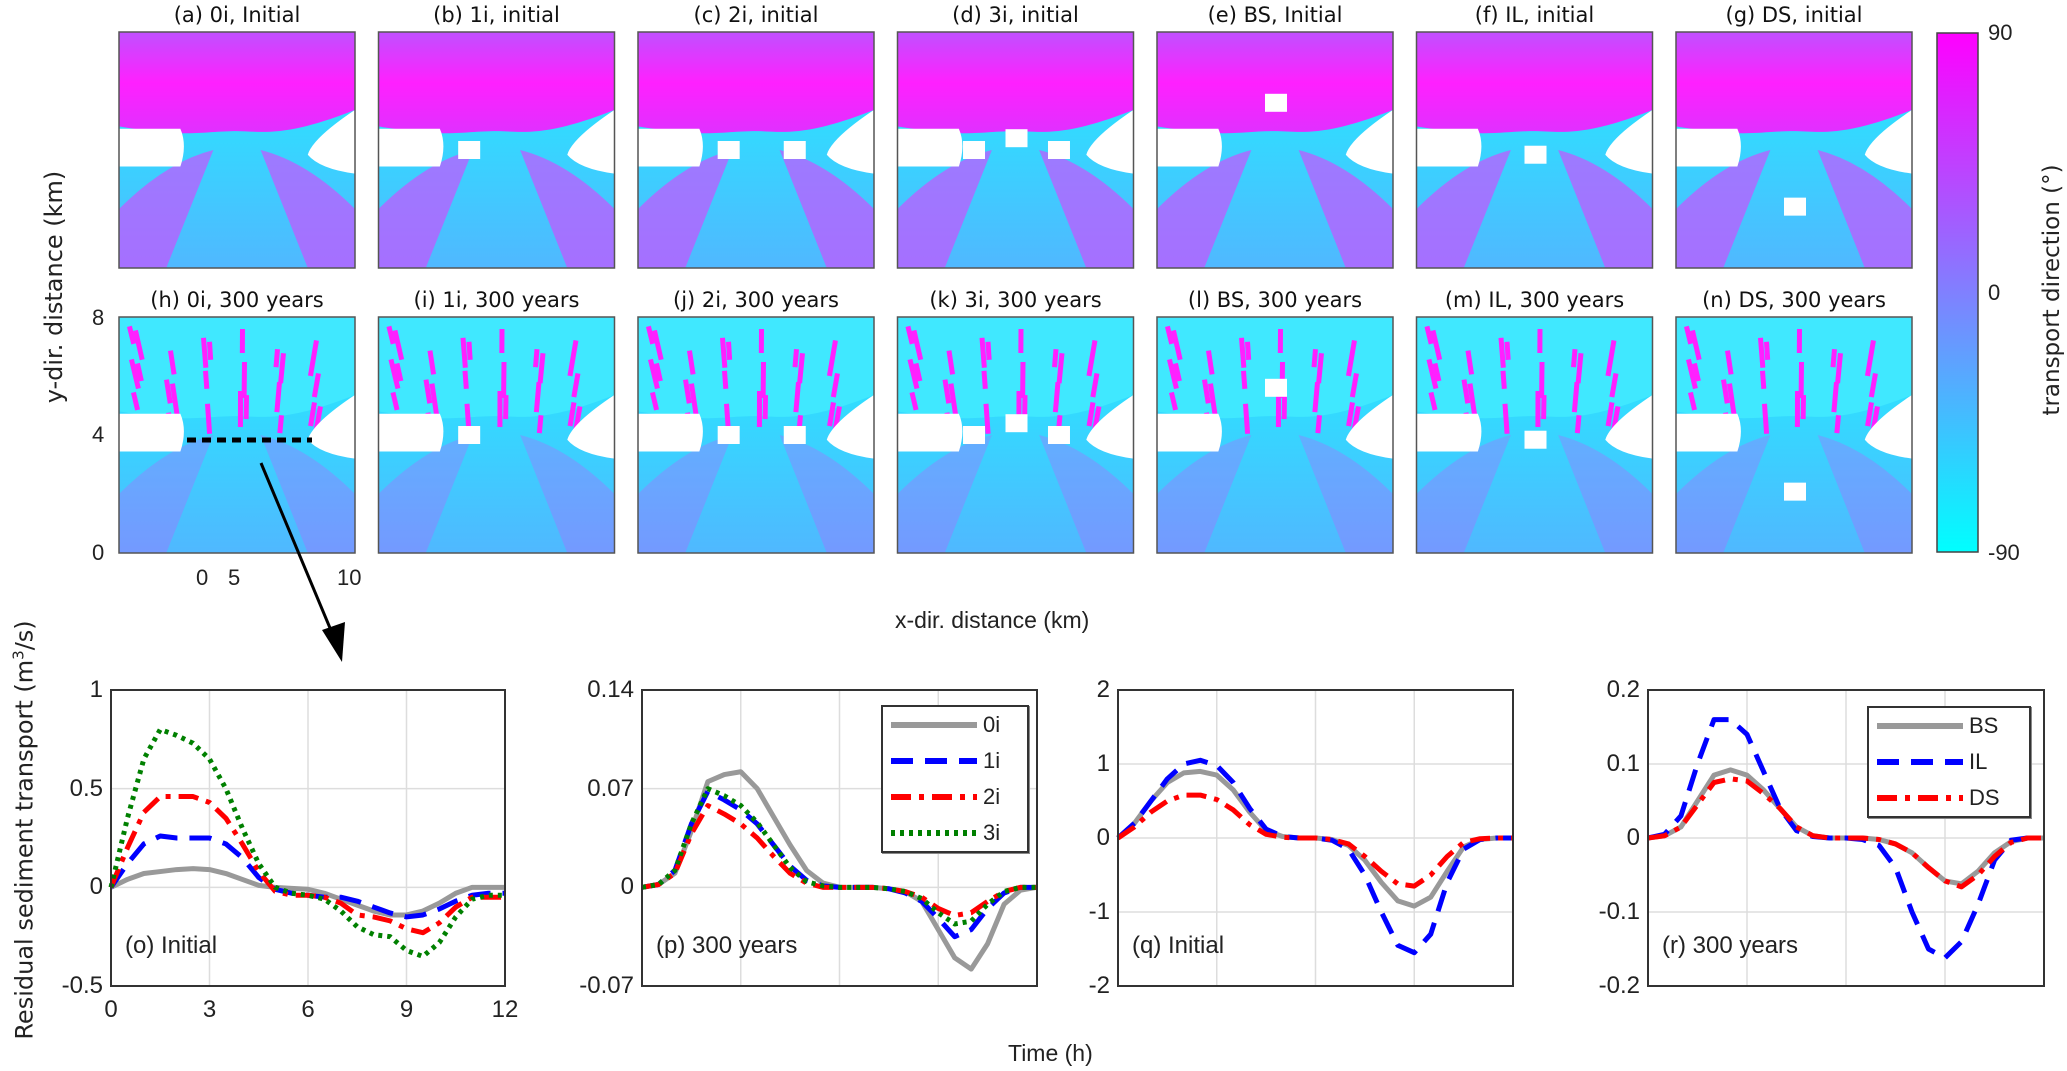  Describe the element at coordinates (727, 945) in the screenshot. I see `panel-label: (p) 300 years` at that location.